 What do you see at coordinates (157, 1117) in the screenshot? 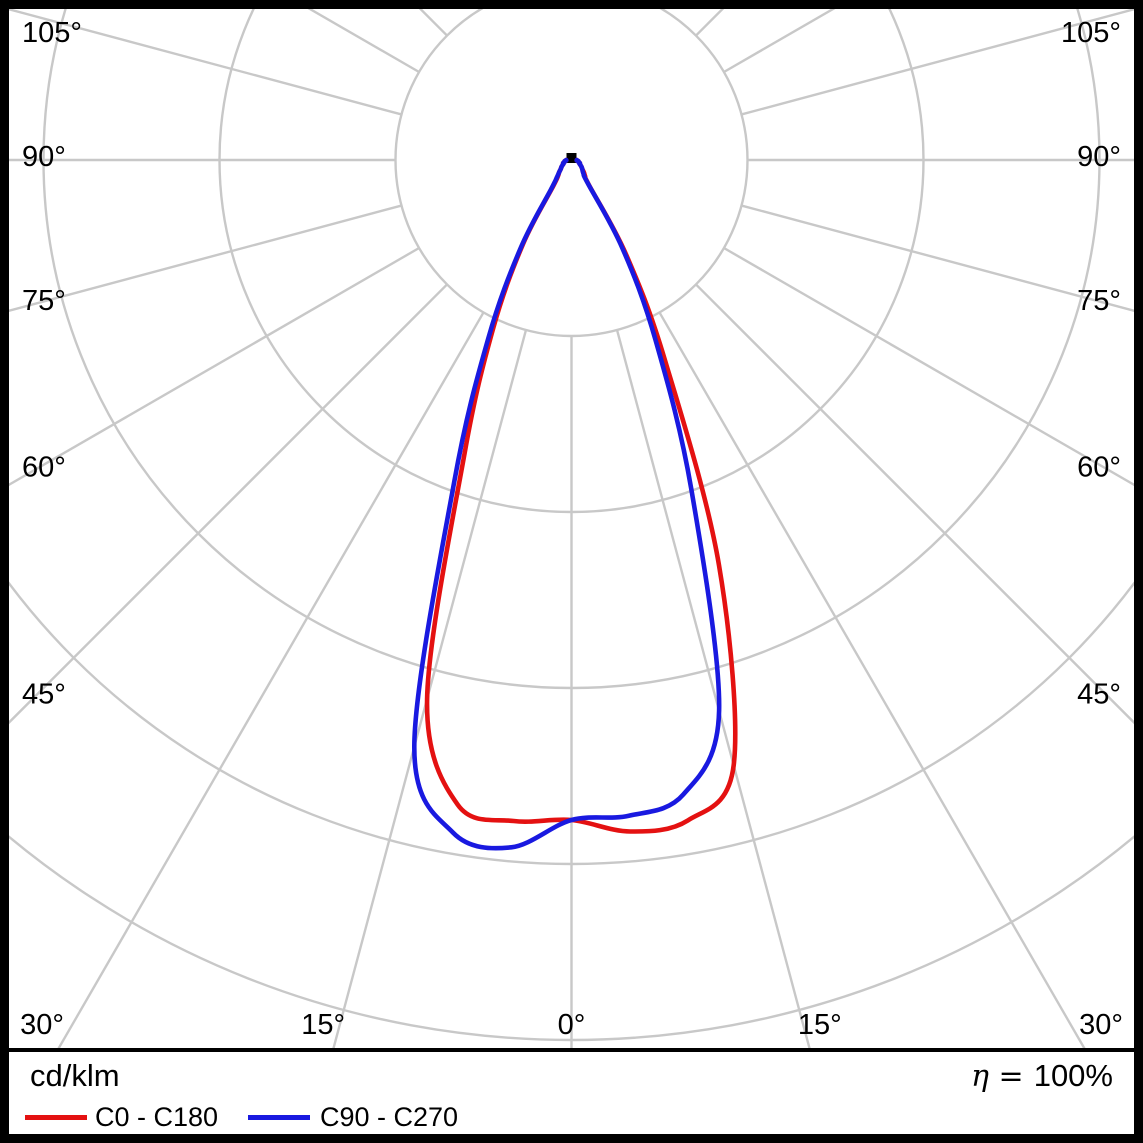
I see `series-label-c0-c180: C0 - C180` at bounding box center [157, 1117].